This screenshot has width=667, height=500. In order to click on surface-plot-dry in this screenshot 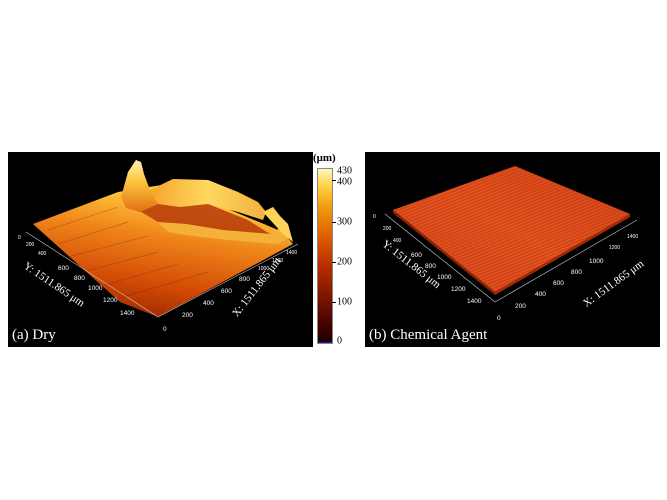, I will do `click(162, 239)`.